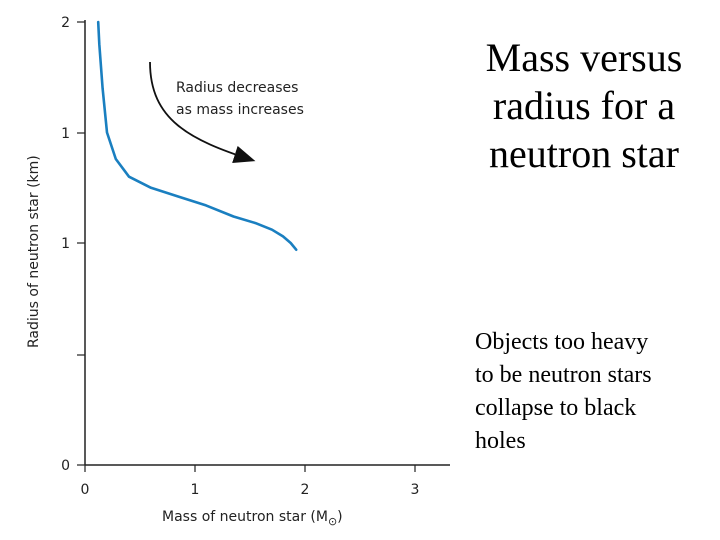 The height and width of the screenshot is (540, 720). I want to click on slide-title-line: Mass versus, so click(584, 57).